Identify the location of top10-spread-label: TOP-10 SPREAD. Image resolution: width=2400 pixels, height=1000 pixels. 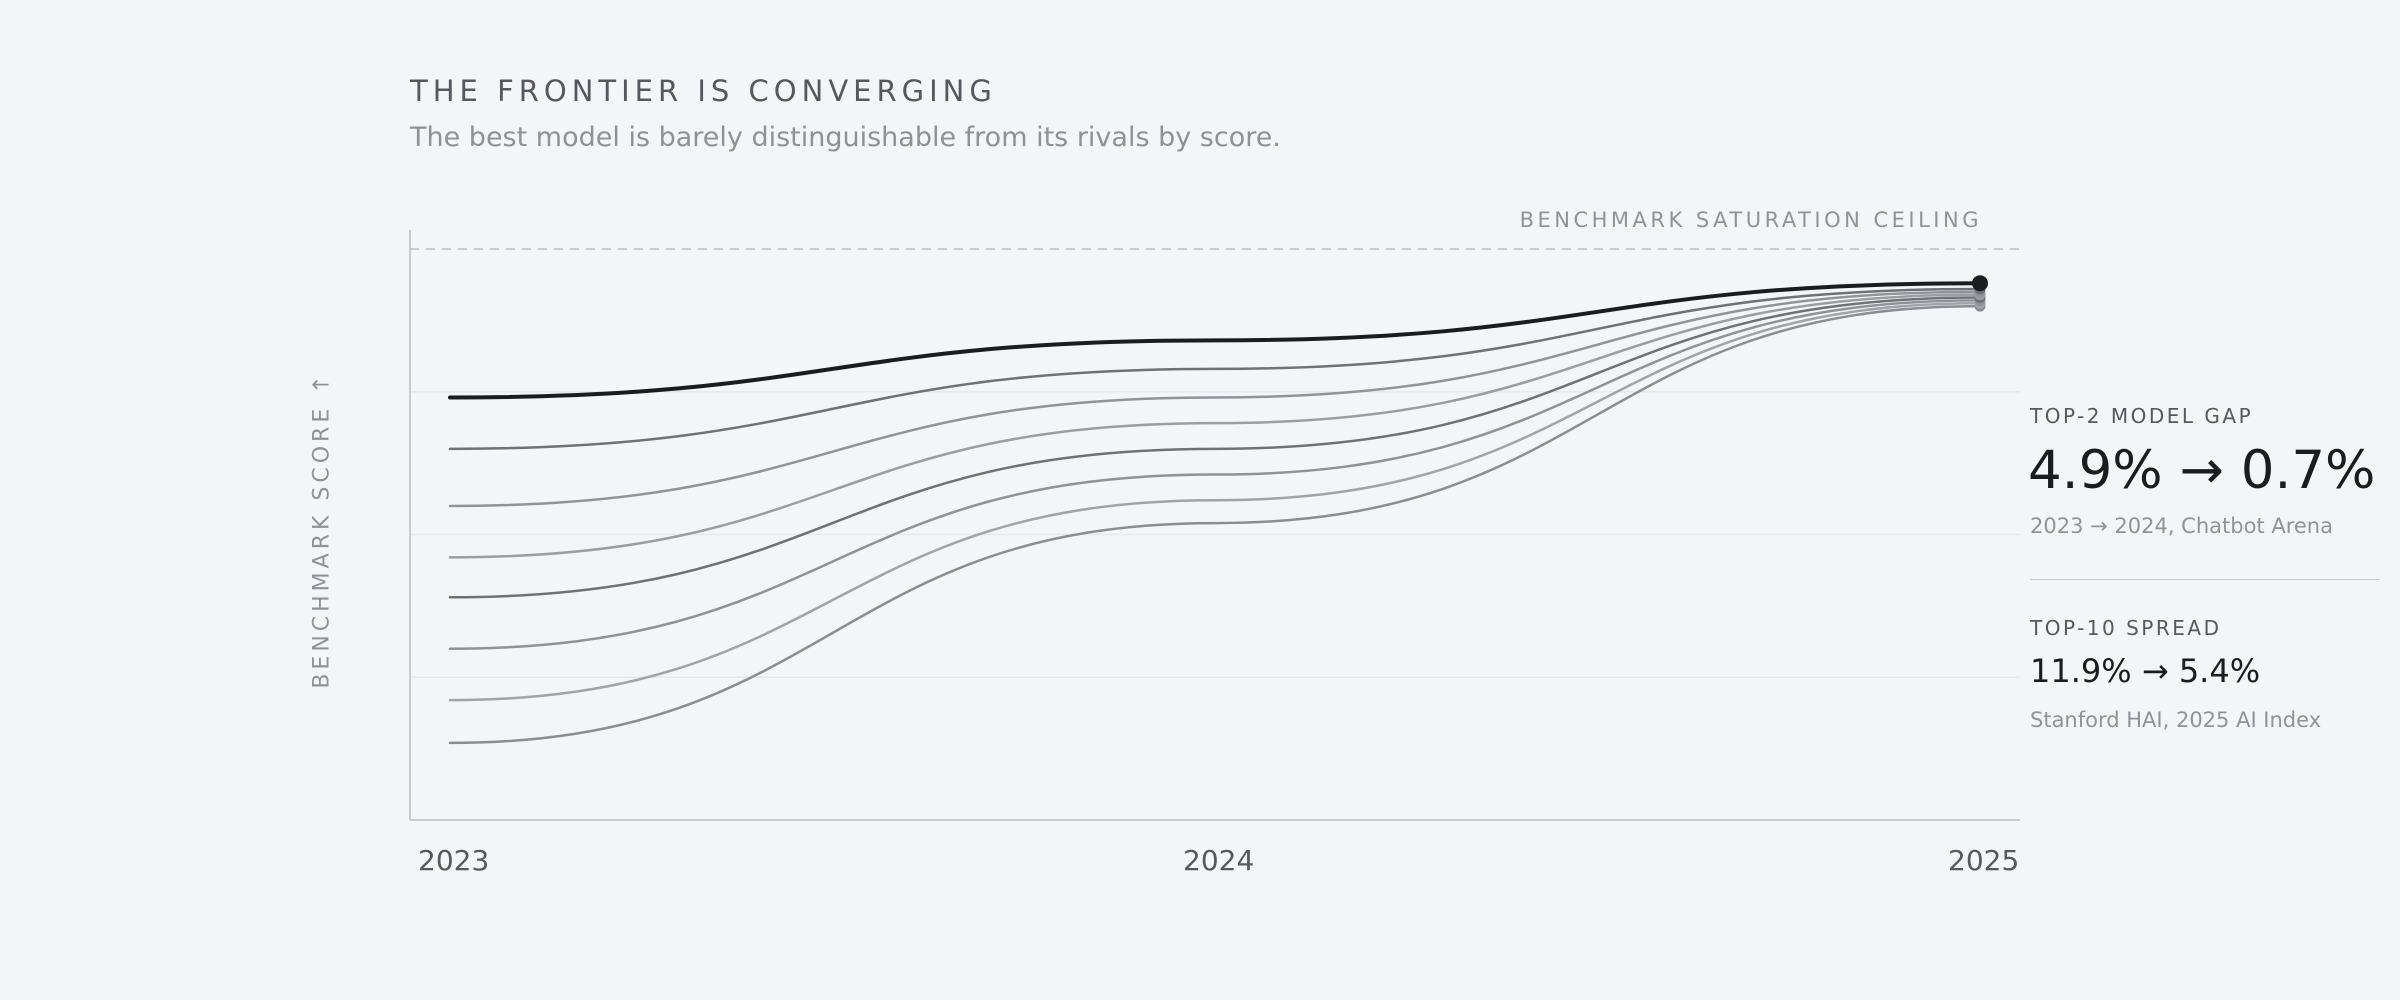
(2126, 628).